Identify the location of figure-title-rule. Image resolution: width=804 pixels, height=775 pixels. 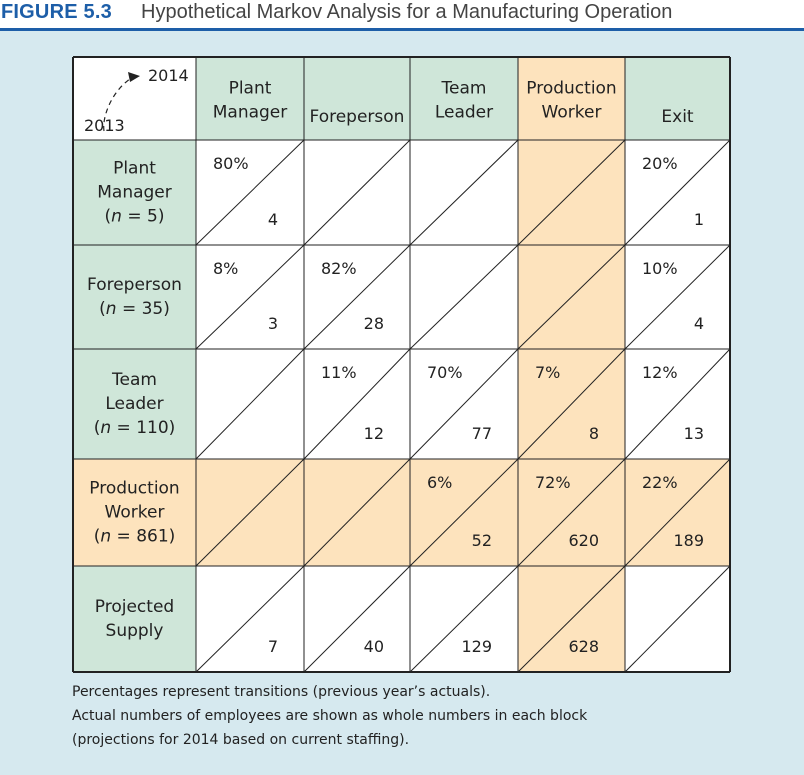
(402, 29).